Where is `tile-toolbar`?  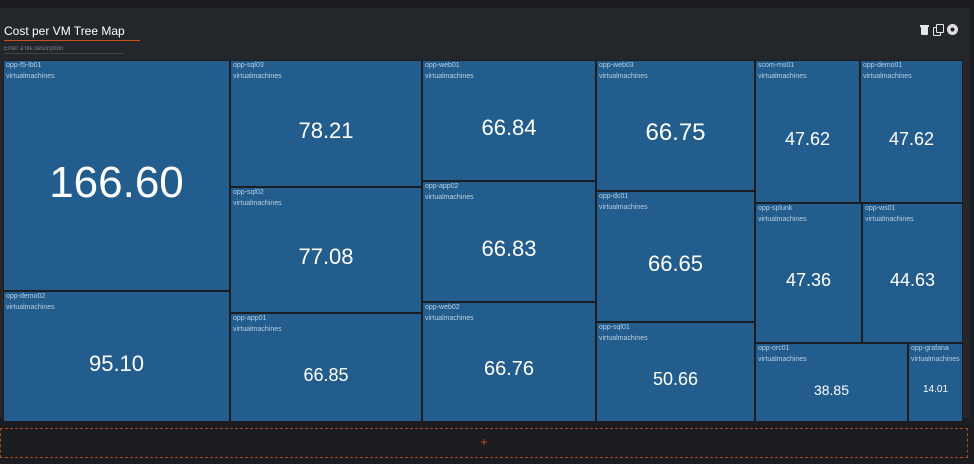
tile-toolbar is located at coordinates (938, 30).